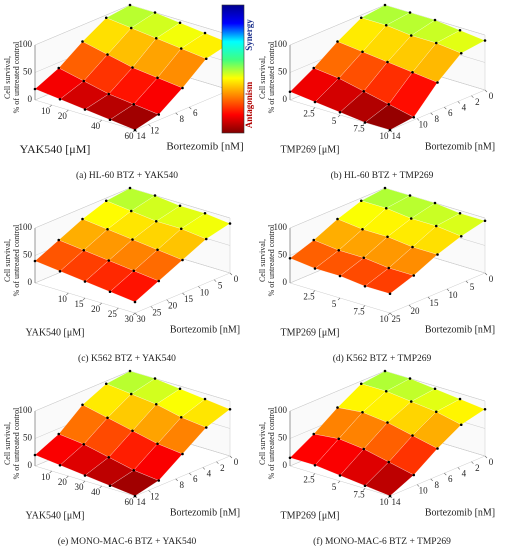  Describe the element at coordinates (310, 515) in the screenshot. I see `x-axis-label: TMP269 [μM]` at that location.